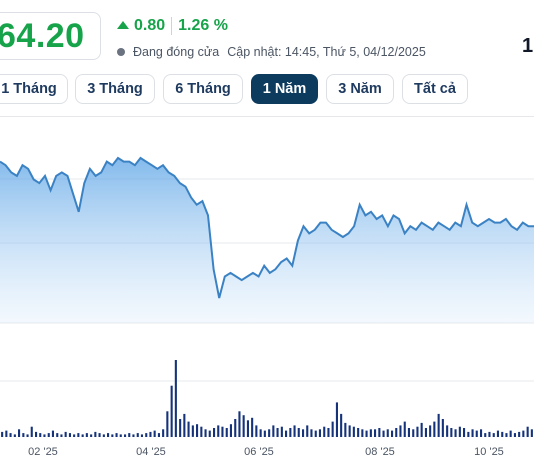  Describe the element at coordinates (203, 25) in the screenshot. I see `price-change-percent: 1.26 %` at that location.